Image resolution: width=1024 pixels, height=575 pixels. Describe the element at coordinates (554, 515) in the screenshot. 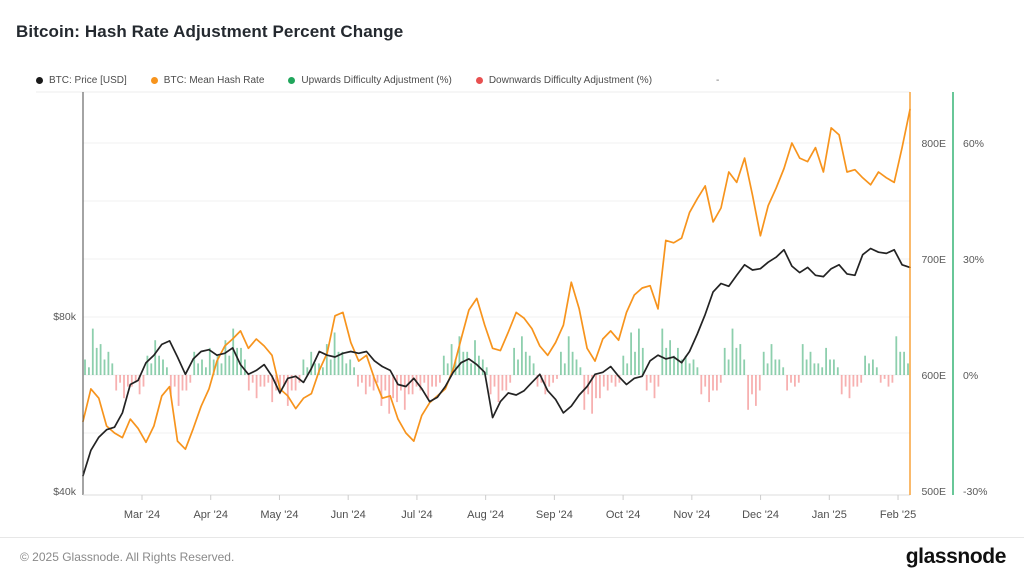

I see `month-tick-label: Sep '24` at that location.